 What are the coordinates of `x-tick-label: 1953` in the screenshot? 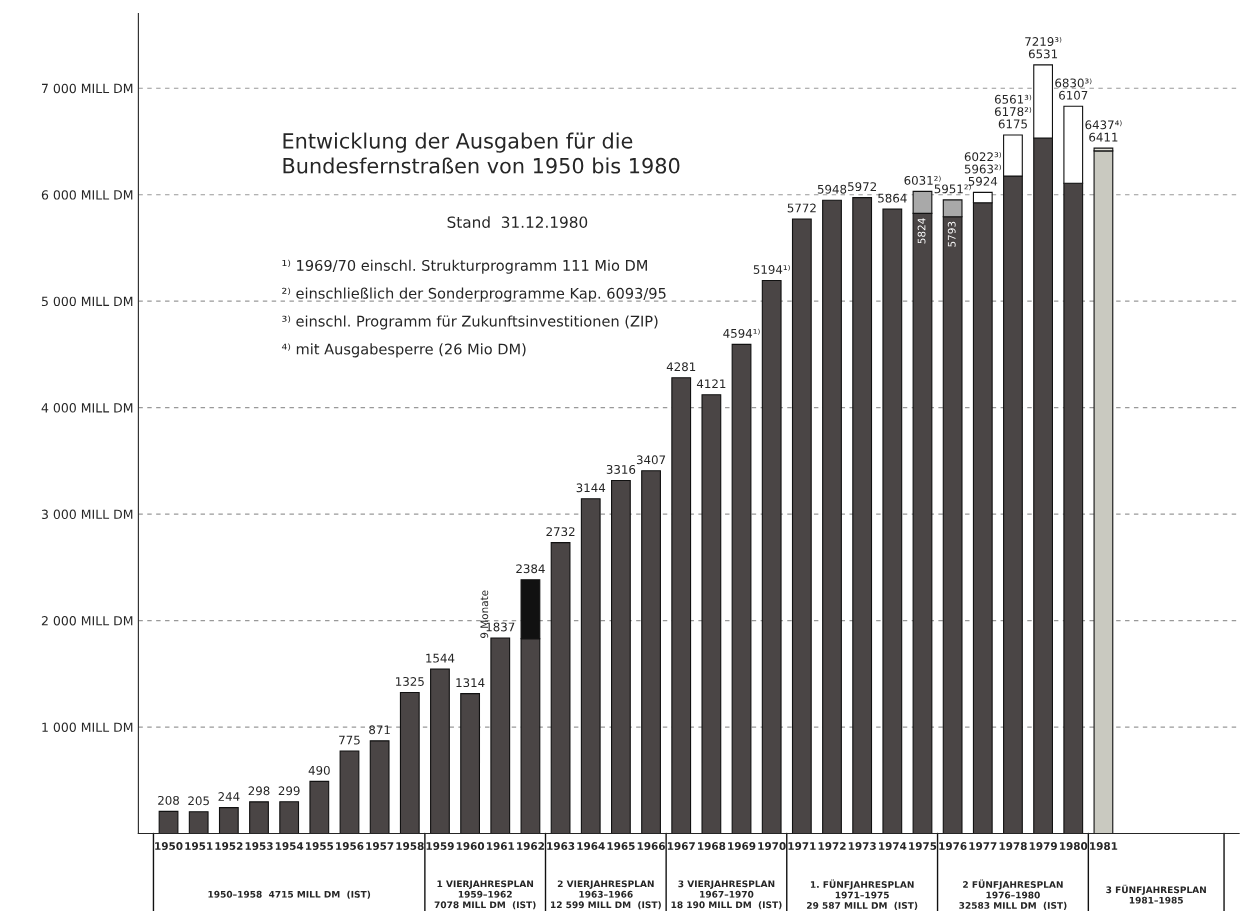 It's located at (259, 846).